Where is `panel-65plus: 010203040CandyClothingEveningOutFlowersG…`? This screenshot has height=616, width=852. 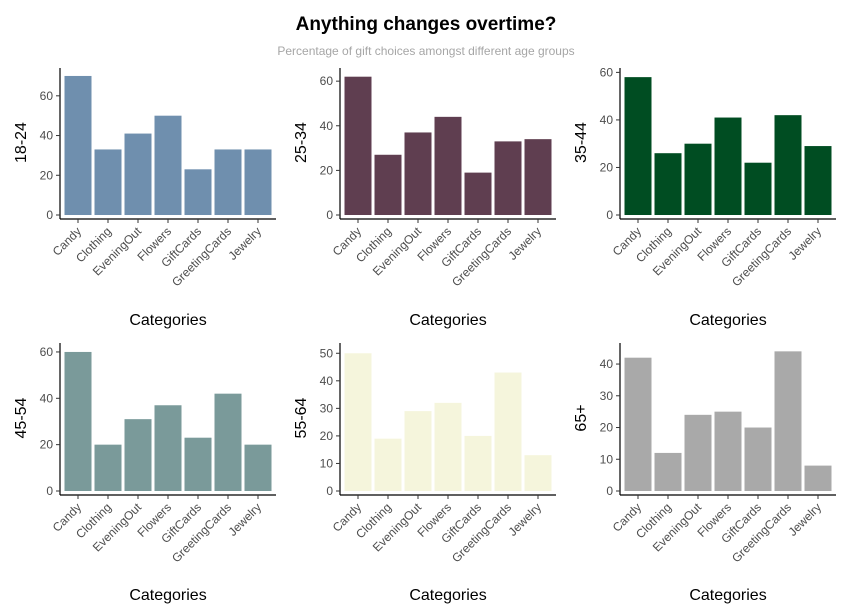
panel-65plus: 010203040CandyClothingEveningOutFlowersG… is located at coordinates (704, 473).